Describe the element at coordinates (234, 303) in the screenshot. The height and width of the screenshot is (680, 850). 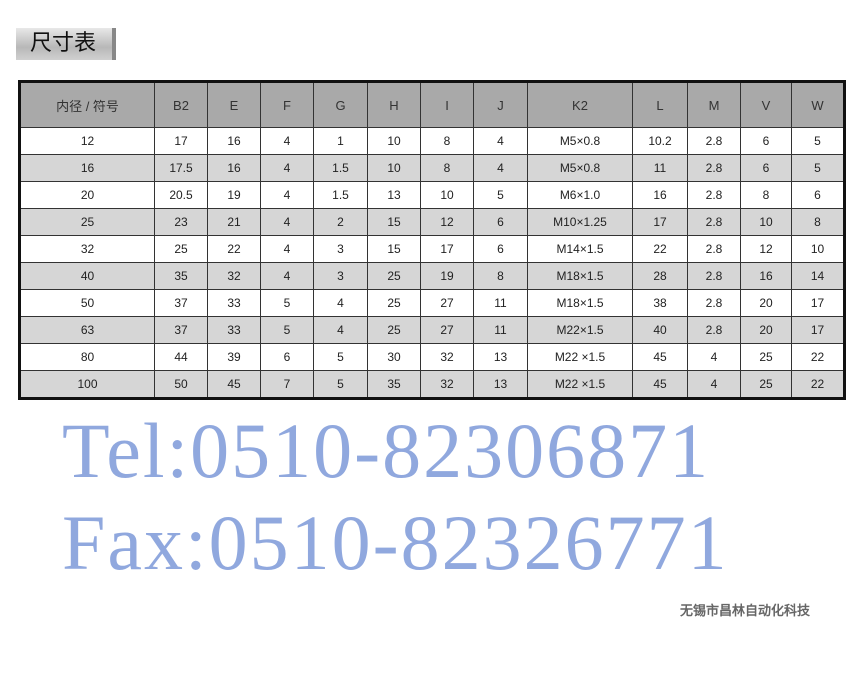
I see `table-cell: 33` at that location.